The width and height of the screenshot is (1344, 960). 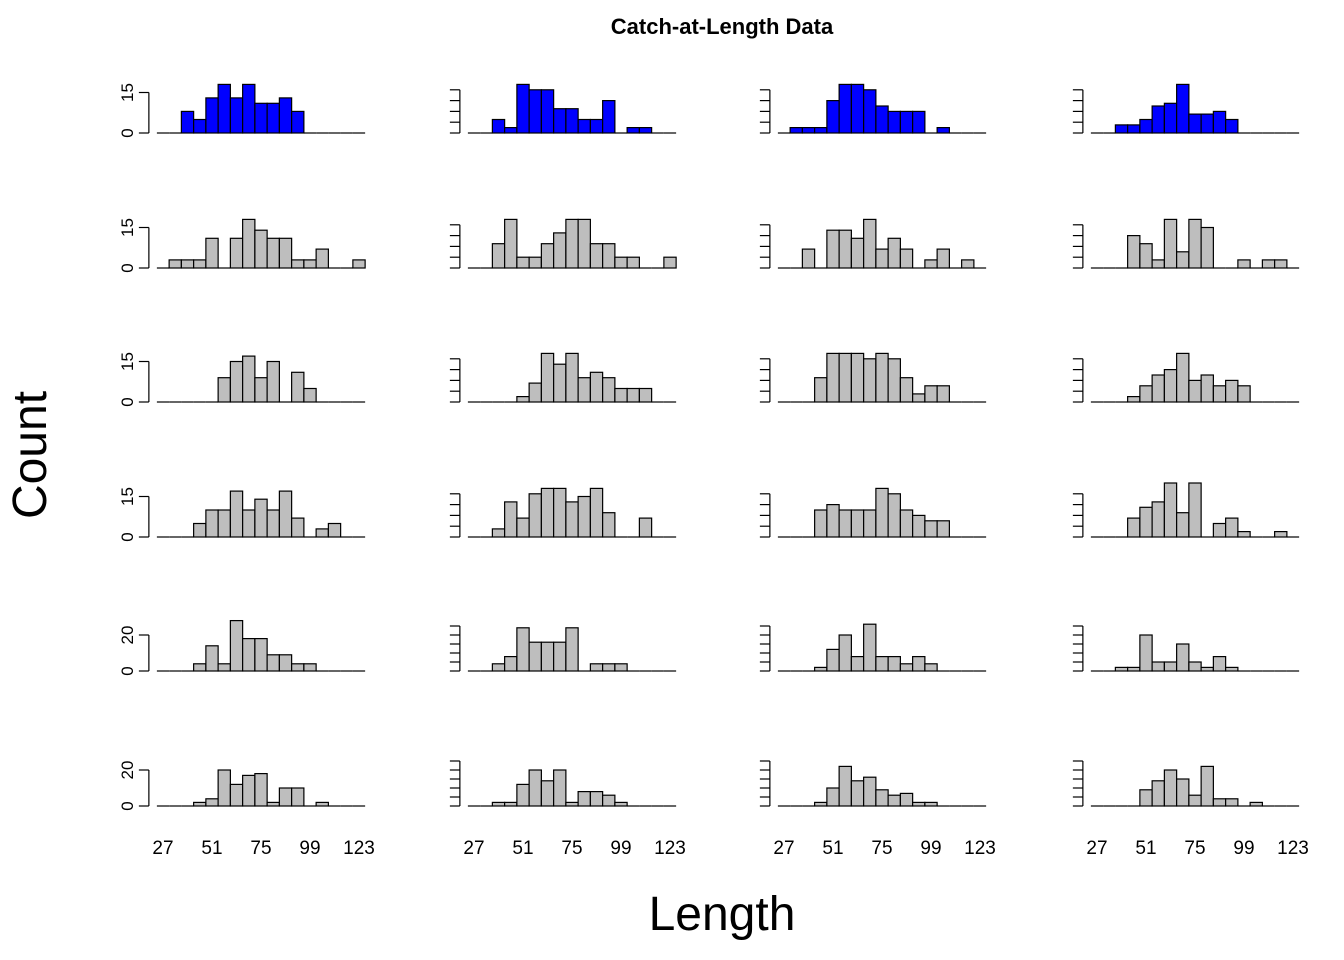 I want to click on panel-r3-c4, so click(x=1186, y=377).